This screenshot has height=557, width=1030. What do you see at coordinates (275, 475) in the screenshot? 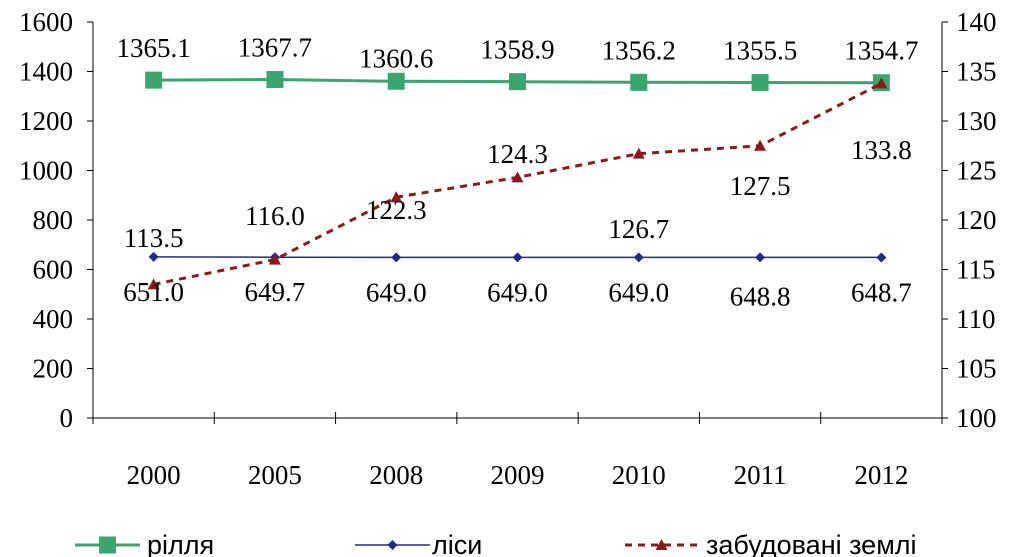
I see `x-tick-label: 2005` at bounding box center [275, 475].